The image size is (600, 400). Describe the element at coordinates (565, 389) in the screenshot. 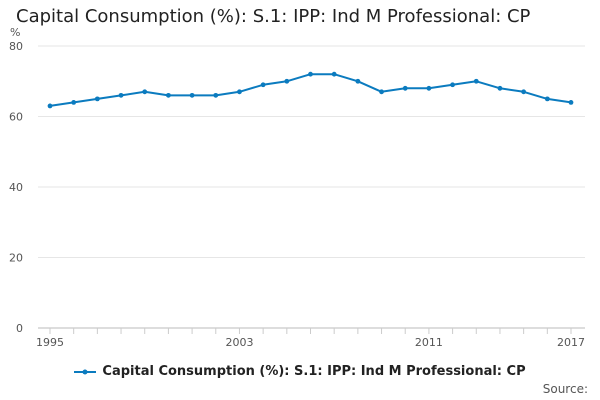

I see `source-label: Source:` at that location.